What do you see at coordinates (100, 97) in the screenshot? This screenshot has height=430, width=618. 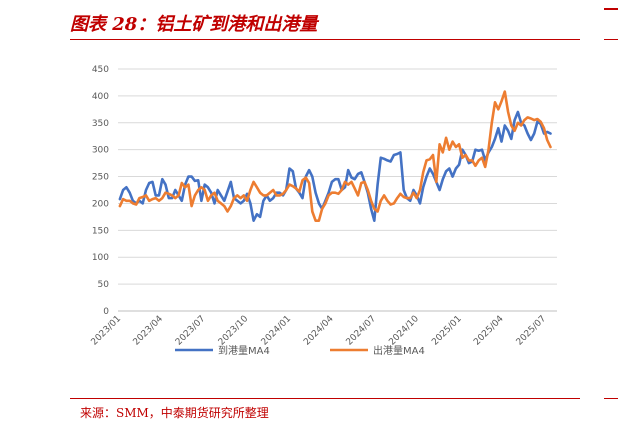 I see `y-tick-label: 400` at bounding box center [100, 97].